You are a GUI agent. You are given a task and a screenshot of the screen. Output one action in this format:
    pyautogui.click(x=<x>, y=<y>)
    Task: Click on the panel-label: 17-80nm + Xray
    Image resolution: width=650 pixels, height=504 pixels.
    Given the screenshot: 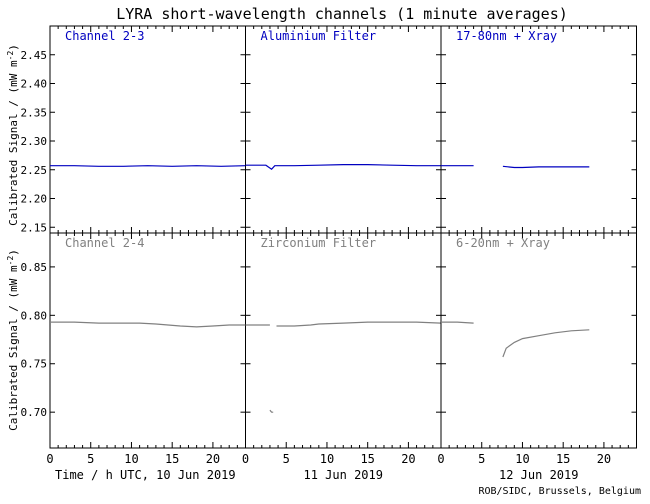 What is the action you would take?
    pyautogui.click(x=506, y=36)
    